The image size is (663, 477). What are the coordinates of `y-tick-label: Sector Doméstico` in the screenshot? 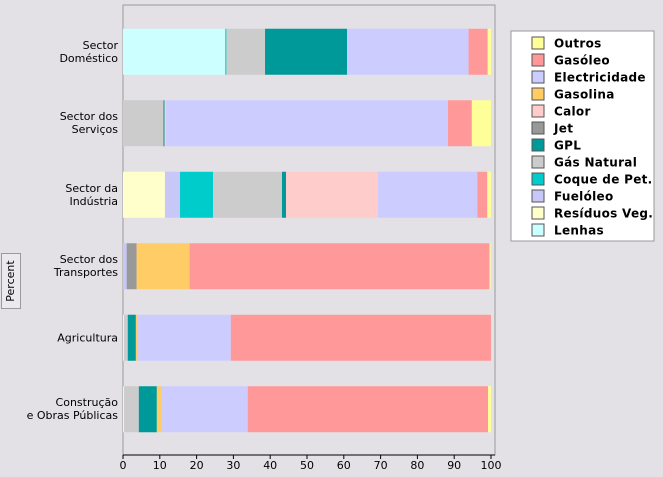 It's located at (88, 51).